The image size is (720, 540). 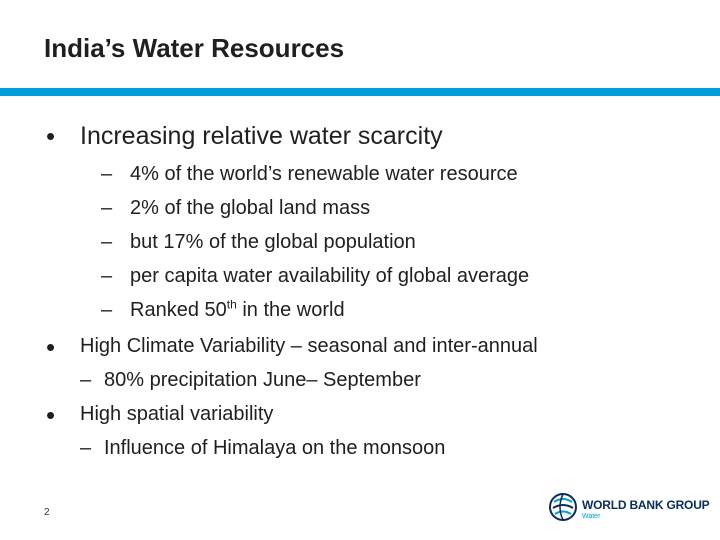 What do you see at coordinates (646, 505) in the screenshot?
I see `logo-name: WORLD BANK GROUP` at bounding box center [646, 505].